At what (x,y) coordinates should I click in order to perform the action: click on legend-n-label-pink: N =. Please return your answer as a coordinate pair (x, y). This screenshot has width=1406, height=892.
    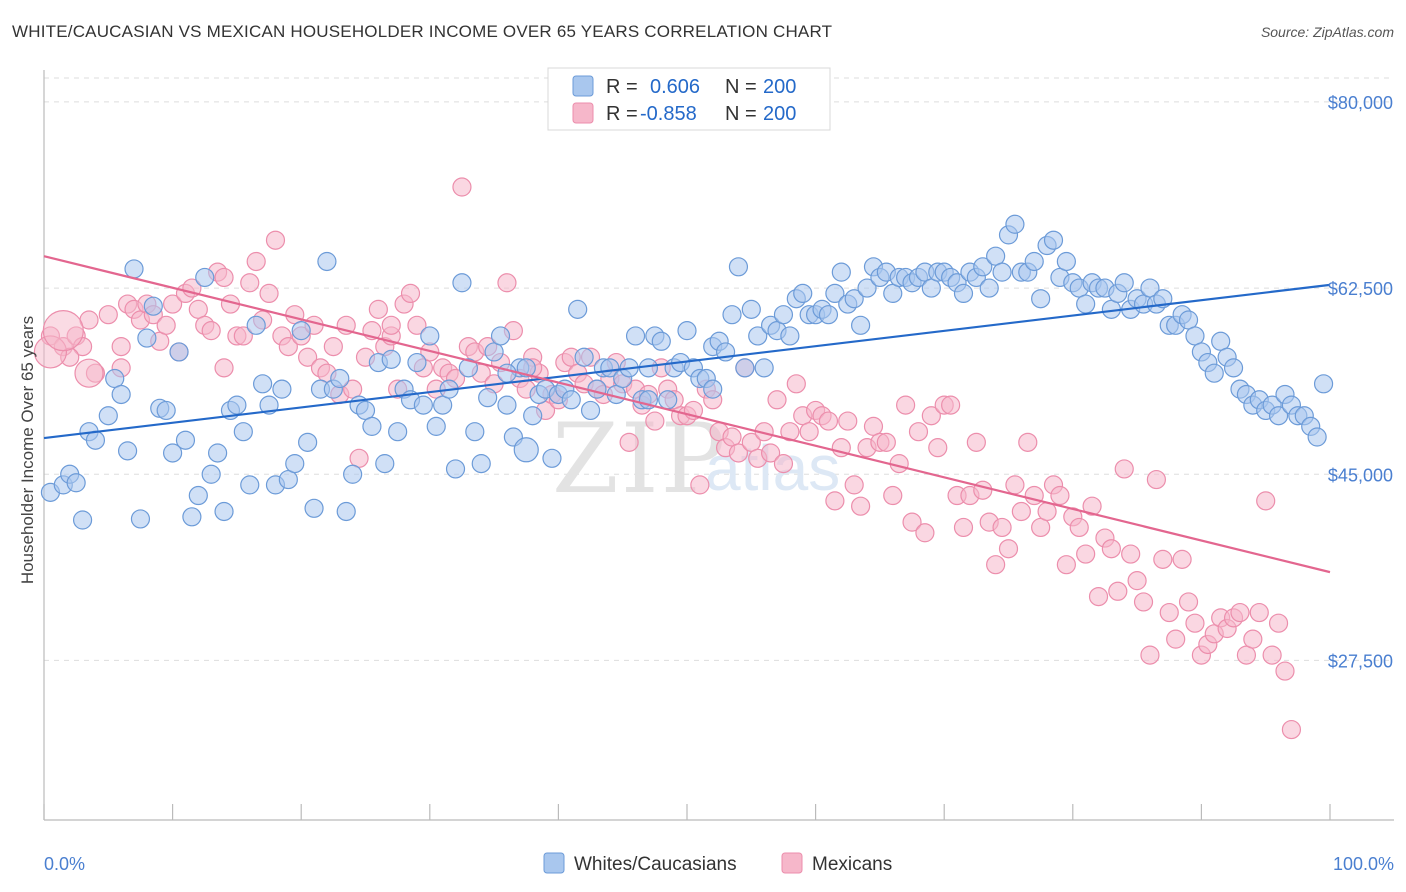
    Looking at the image, I should click on (741, 114).